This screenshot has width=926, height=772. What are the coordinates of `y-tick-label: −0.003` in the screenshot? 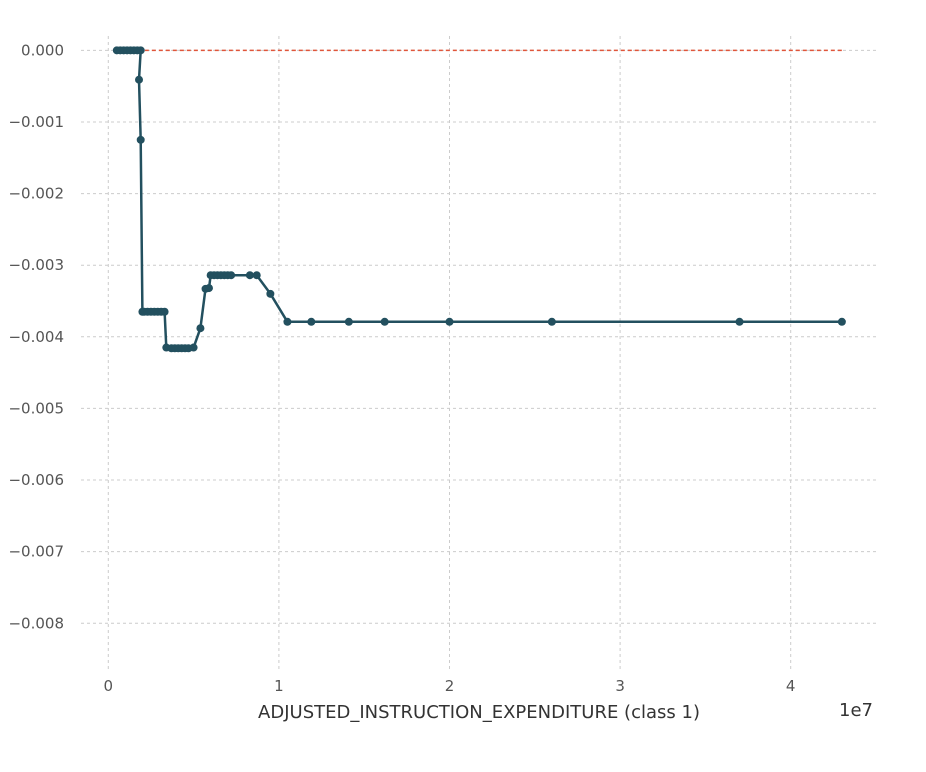 It's located at (36, 265).